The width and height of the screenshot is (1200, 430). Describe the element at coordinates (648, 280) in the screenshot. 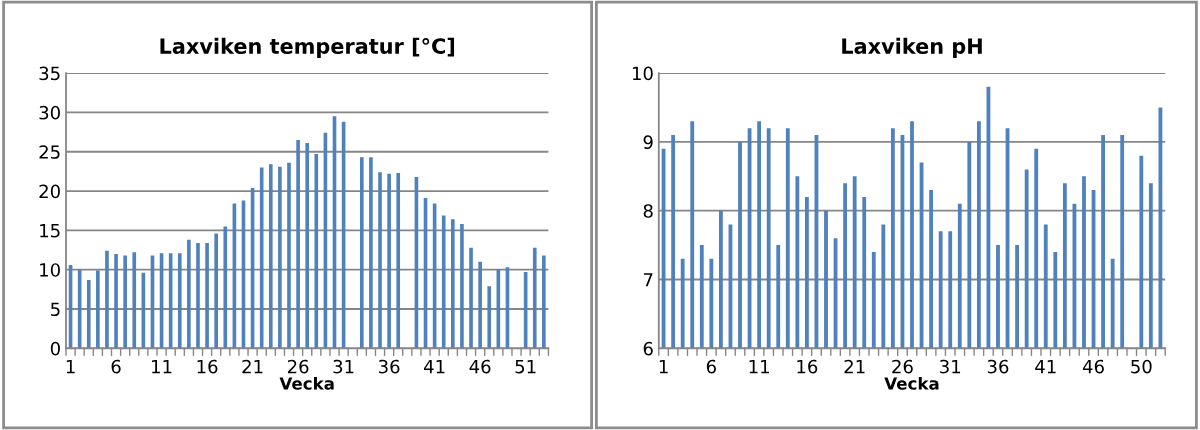

I see `y-tick-label: 7` at that location.